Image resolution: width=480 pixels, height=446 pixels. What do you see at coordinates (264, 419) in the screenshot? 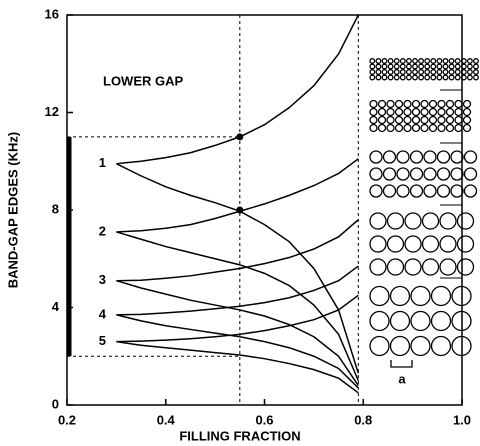
I see `x-tick-label: 0.6` at bounding box center [264, 419].